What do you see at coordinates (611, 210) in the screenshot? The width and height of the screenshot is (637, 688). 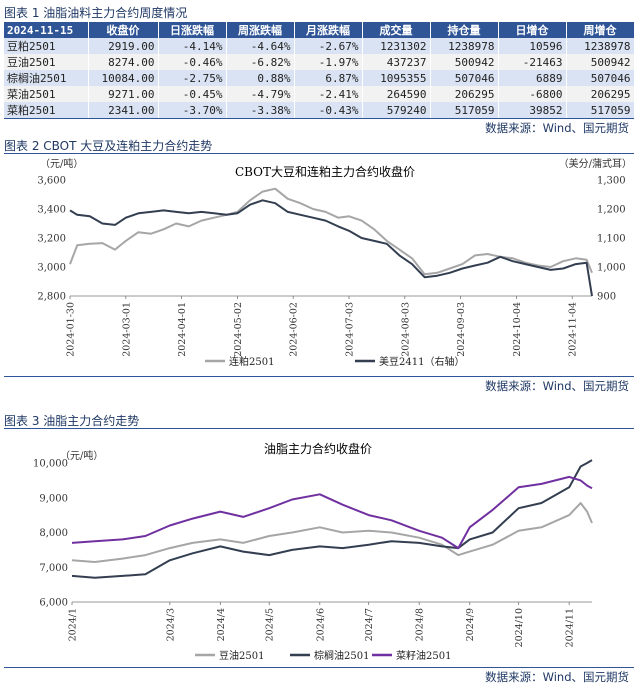 I see `y-tick-label-right-3: 1,200` at bounding box center [611, 210].